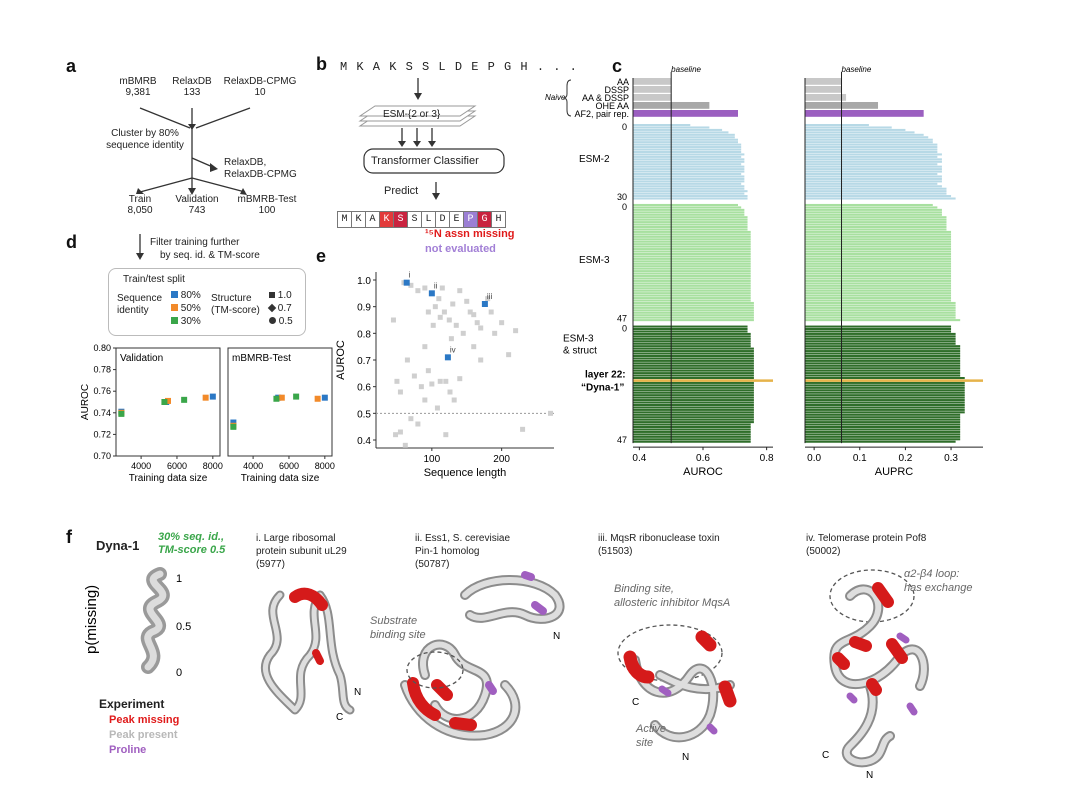 The image size is (1079, 809). Describe the element at coordinates (137, 623) in the screenshot. I see `pmissing-scale: p(missing) 1 0.5 0` at that location.